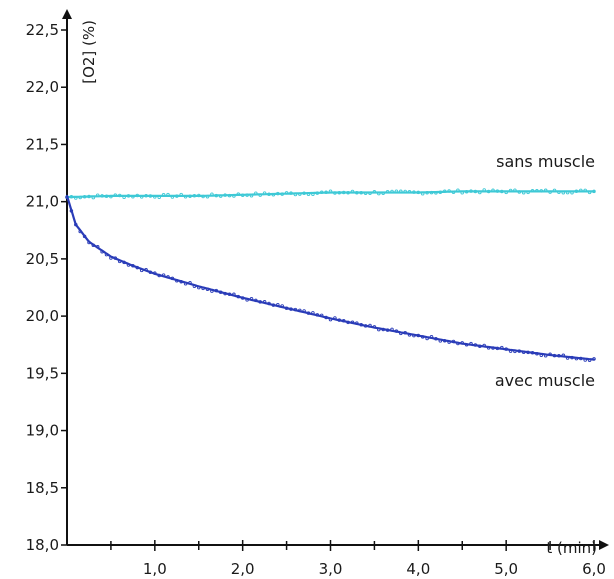  Describe the element at coordinates (594, 569) in the screenshot. I see `x-tick-label: 6,0` at that location.